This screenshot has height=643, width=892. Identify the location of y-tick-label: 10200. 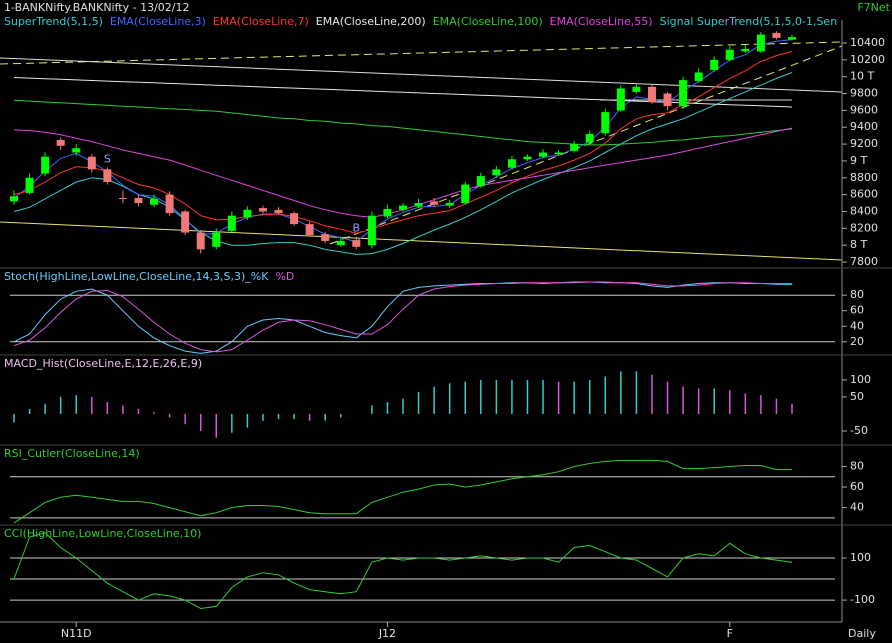
(867, 59).